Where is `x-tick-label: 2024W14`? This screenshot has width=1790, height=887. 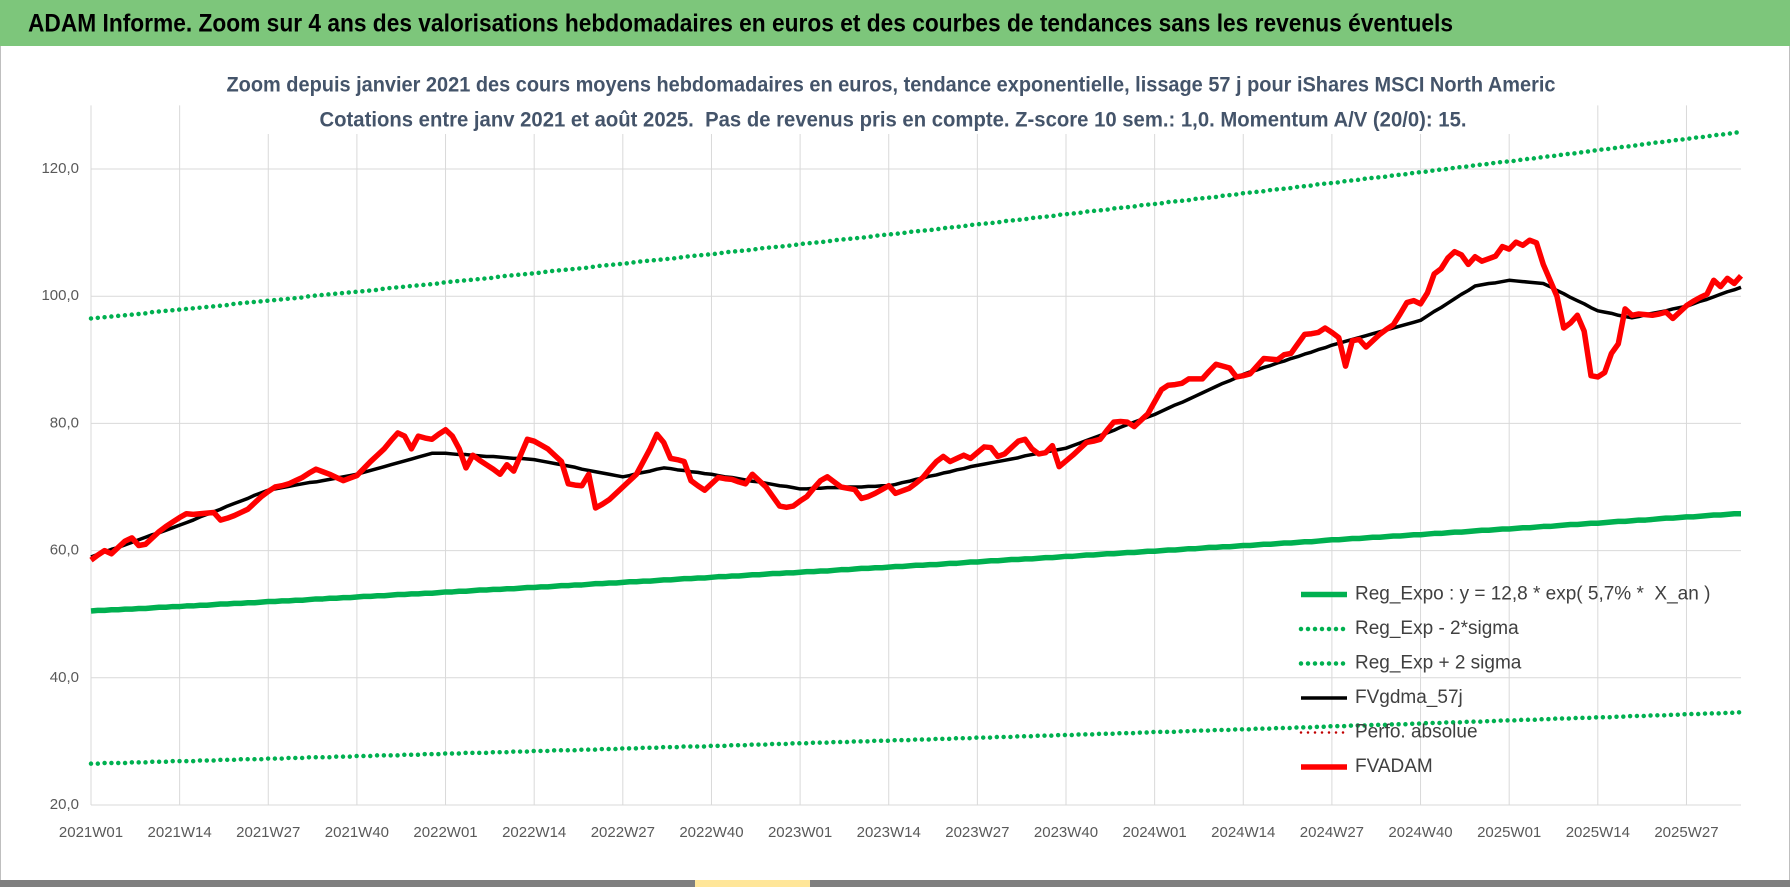 x-tick-label: 2024W14 is located at coordinates (1243, 832).